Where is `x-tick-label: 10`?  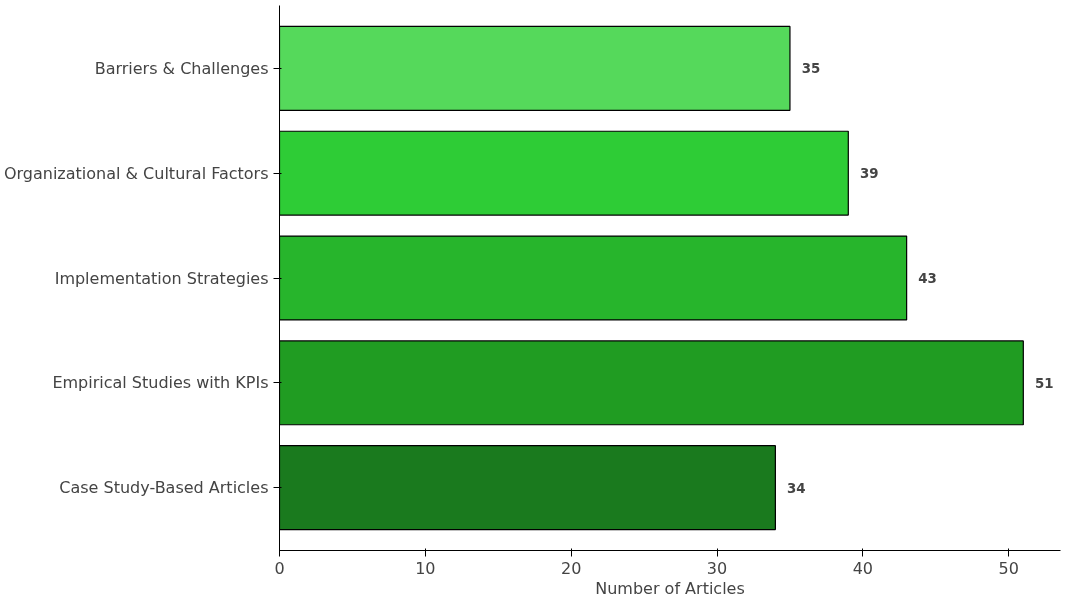
x-tick-label: 10 is located at coordinates (425, 568).